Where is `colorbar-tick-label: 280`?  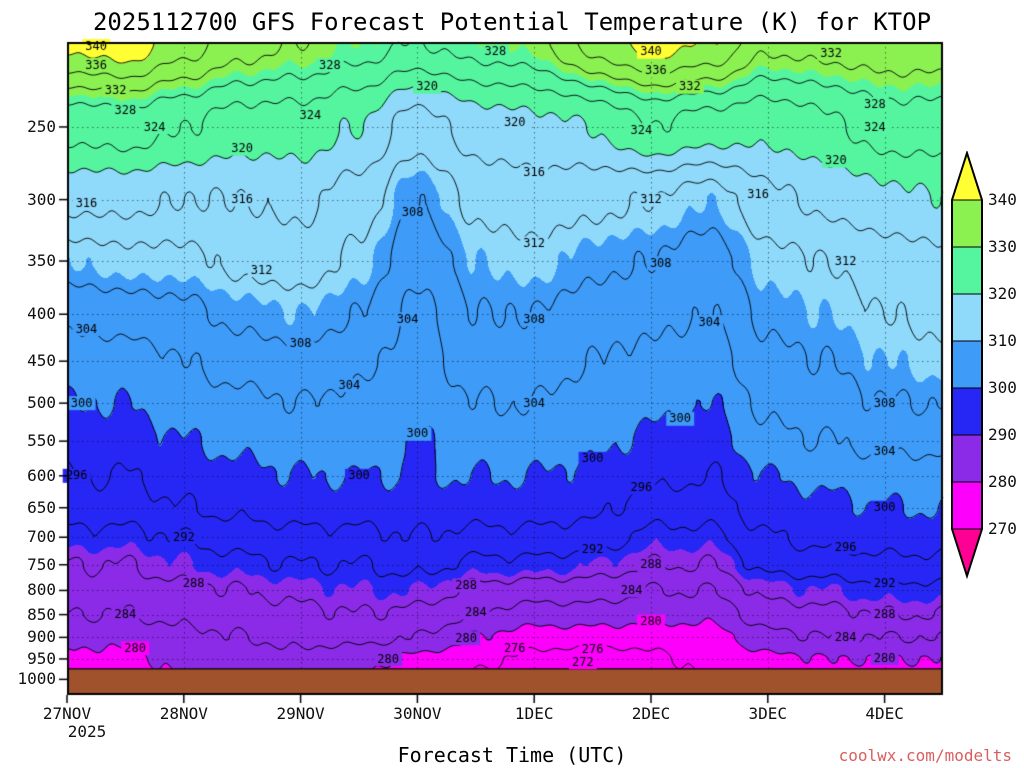 colorbar-tick-label: 280 is located at coordinates (1002, 481).